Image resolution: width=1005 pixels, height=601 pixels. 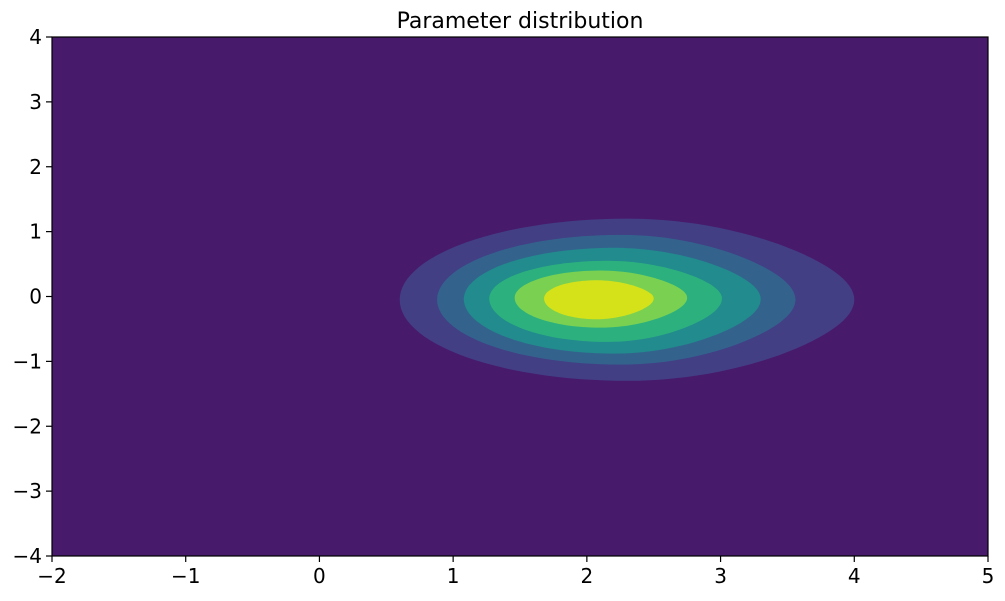 I want to click on y-axis: −4 −3 −2 −1 0 1 2 3 4, so click(x=32, y=296).